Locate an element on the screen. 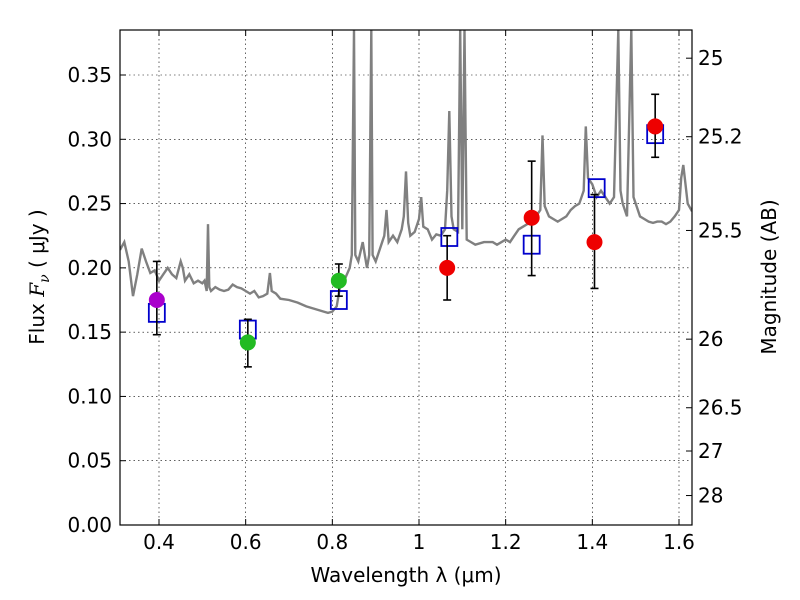 Image resolution: width=800 pixels, height=600 pixels. y2-axis-label: Magnitude (AB) is located at coordinates (769, 276).